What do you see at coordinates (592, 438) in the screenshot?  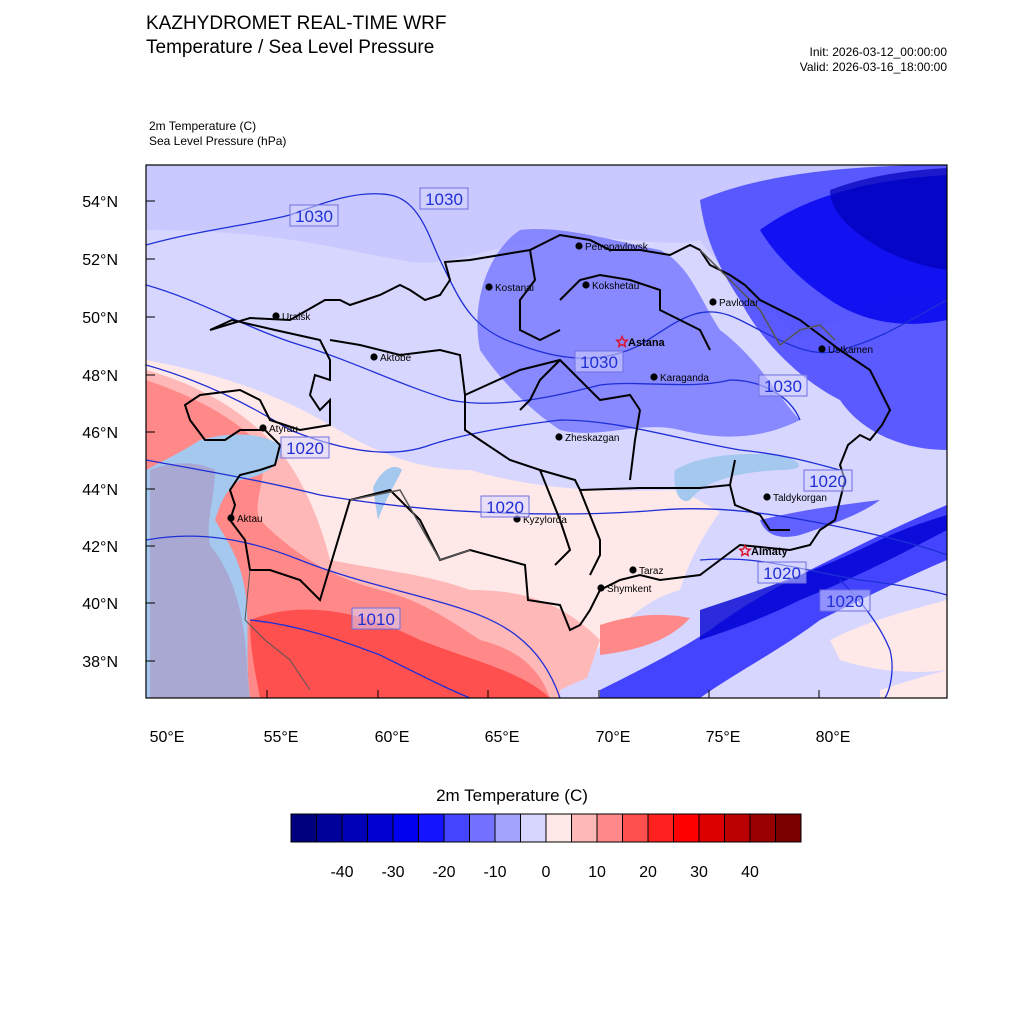 I see `city-label: Zheskazgan` at bounding box center [592, 438].